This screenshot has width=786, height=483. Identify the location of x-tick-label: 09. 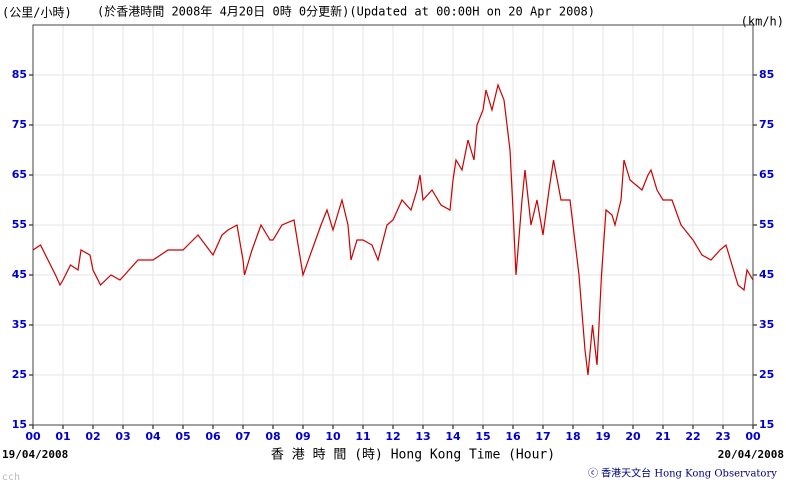
(302, 436).